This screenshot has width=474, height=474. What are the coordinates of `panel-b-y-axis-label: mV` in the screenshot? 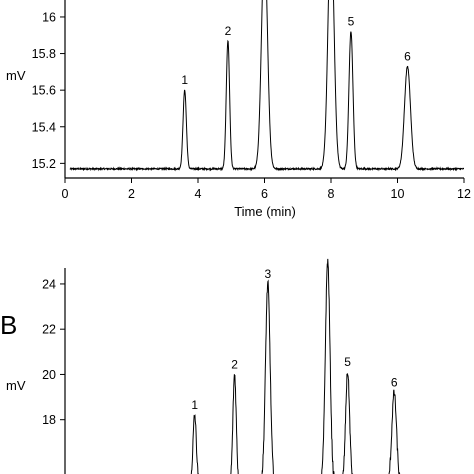 It's located at (16, 385).